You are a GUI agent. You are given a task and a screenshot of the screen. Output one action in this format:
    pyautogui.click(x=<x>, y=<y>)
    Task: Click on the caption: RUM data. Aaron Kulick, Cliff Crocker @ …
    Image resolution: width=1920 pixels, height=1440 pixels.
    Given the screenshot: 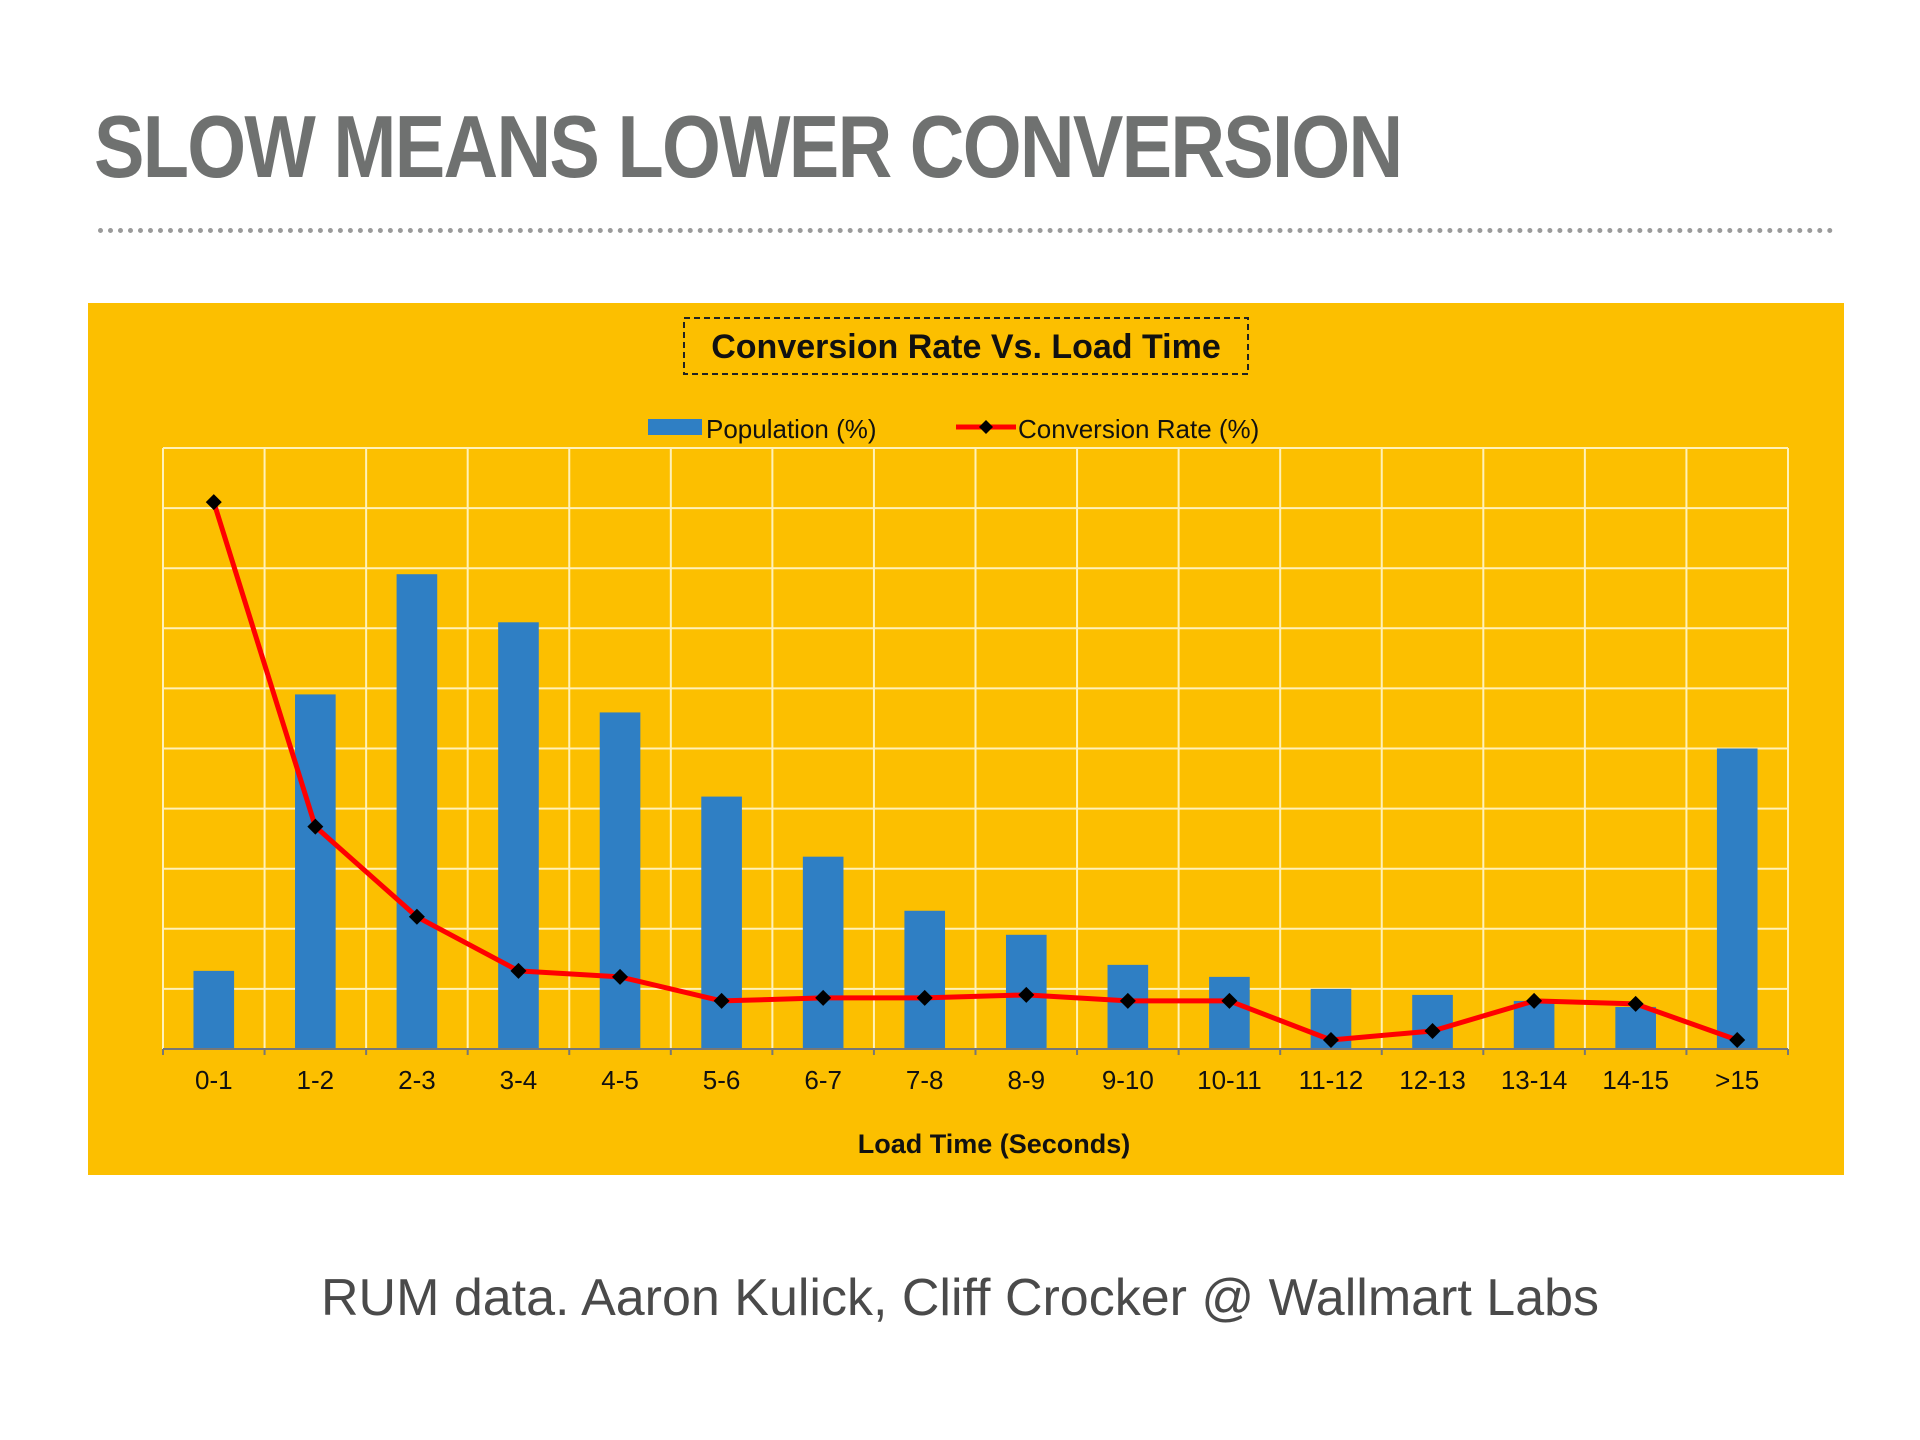 What is the action you would take?
    pyautogui.click(x=960, y=1298)
    